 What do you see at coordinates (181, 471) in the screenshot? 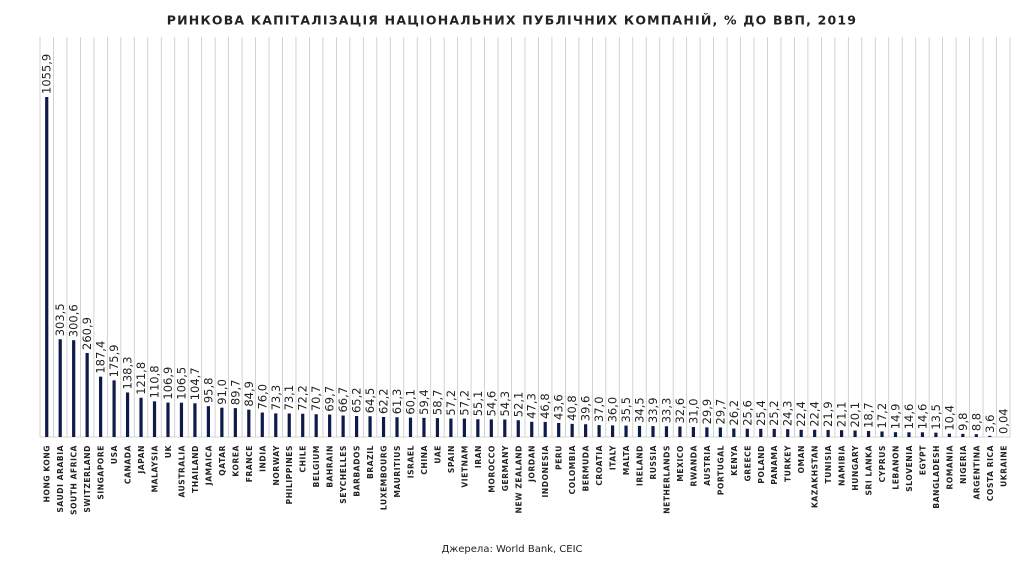
I see `x-tick-label: AUSTRALIA` at bounding box center [181, 471].